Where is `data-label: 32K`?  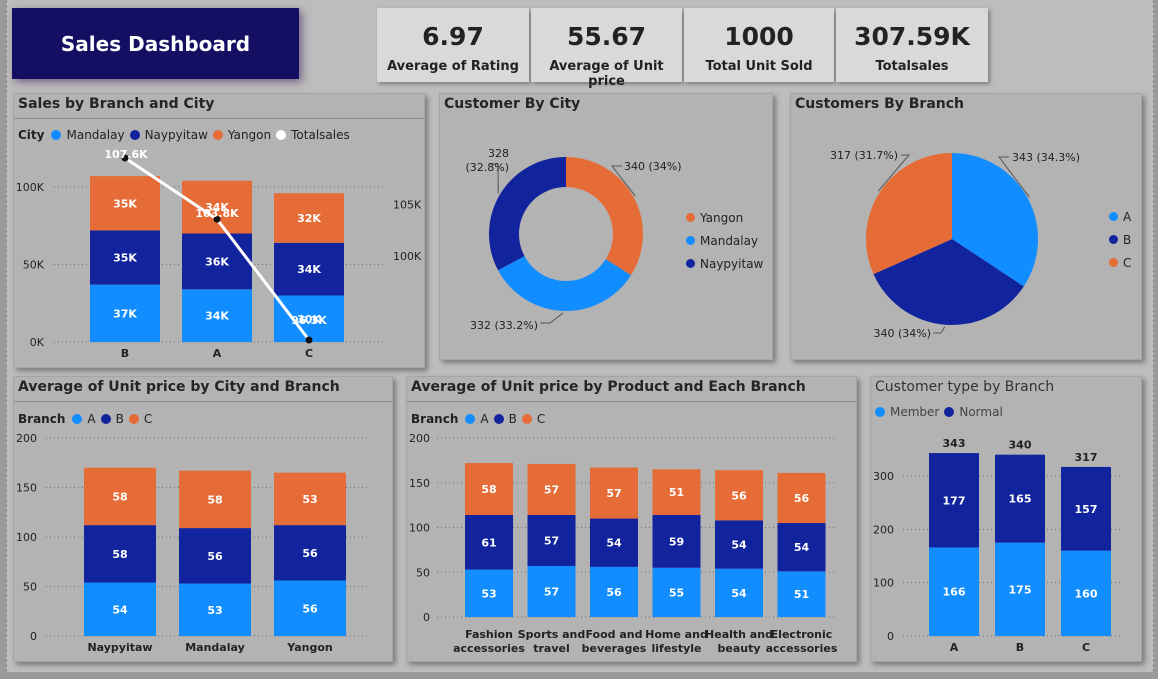
data-label: 32K is located at coordinates (309, 218).